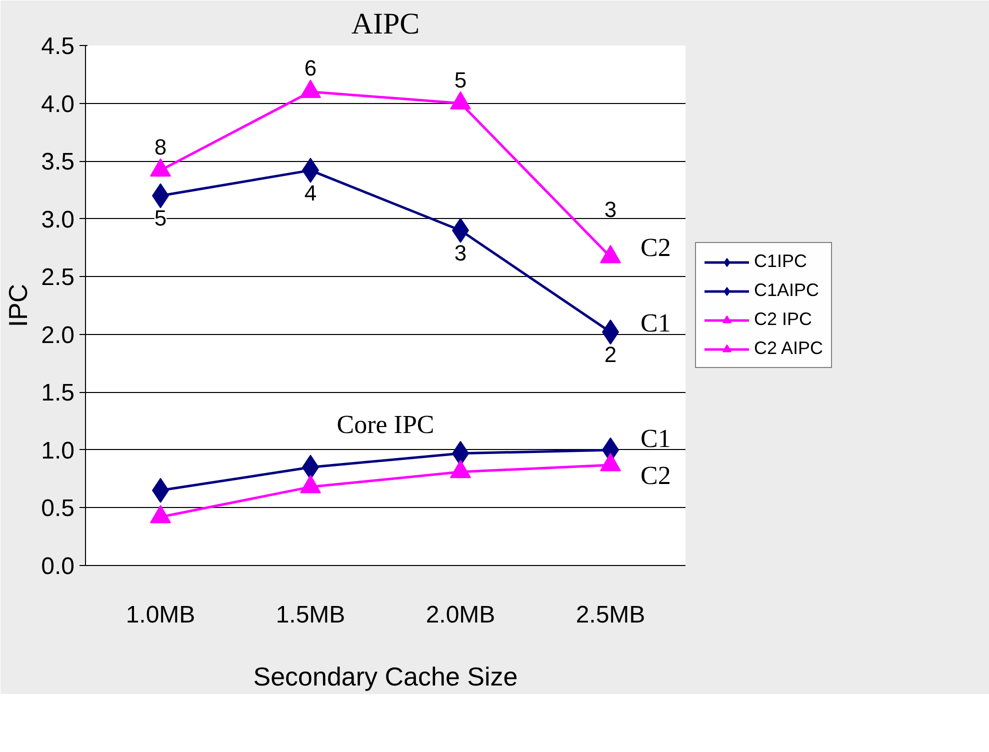  I want to click on legend-label: C2 AIPC, so click(789, 348).